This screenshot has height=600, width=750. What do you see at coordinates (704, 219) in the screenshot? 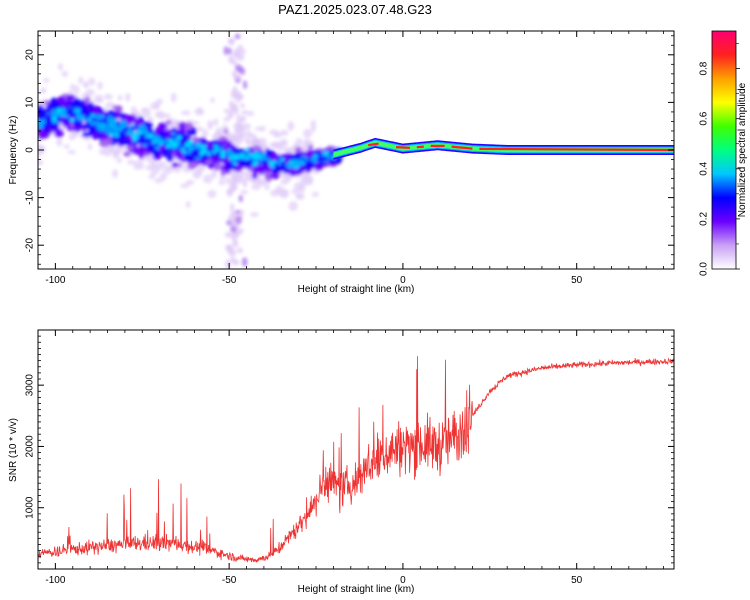
I see `colorbar-tick-label: 0.2` at bounding box center [704, 219].